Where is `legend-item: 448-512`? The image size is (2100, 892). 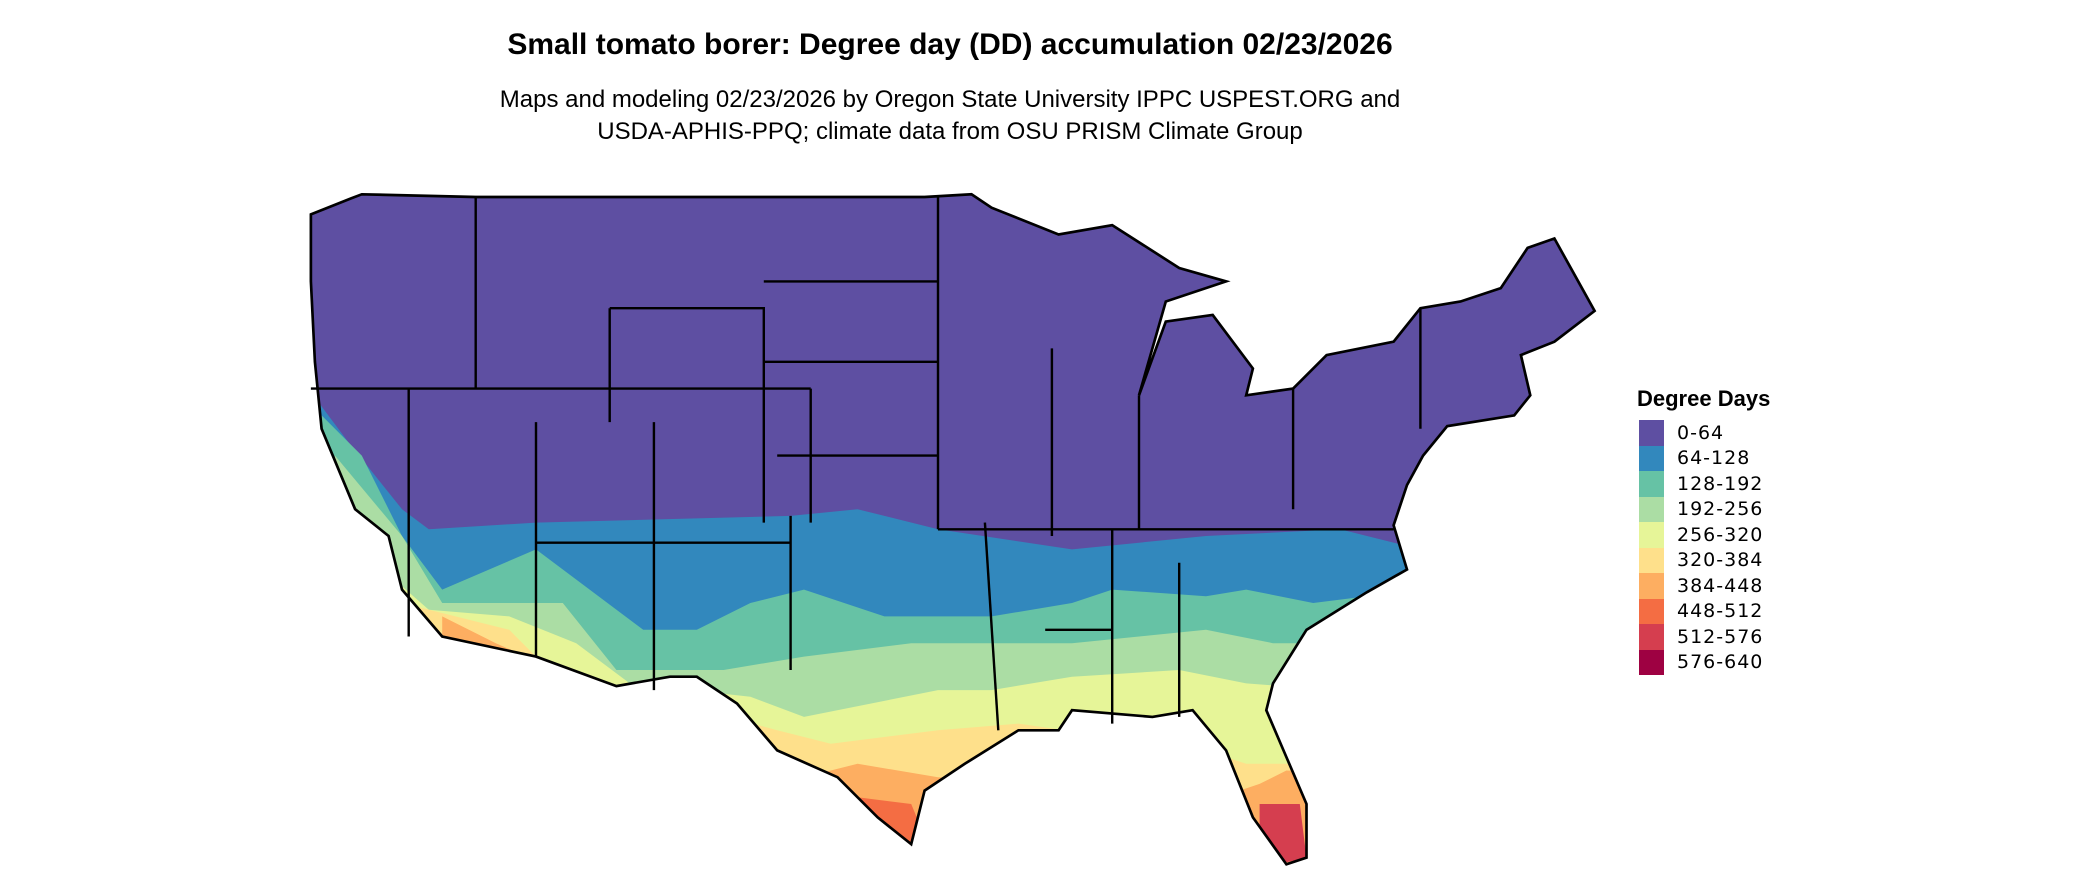 legend-item: 448-512 is located at coordinates (1704, 611).